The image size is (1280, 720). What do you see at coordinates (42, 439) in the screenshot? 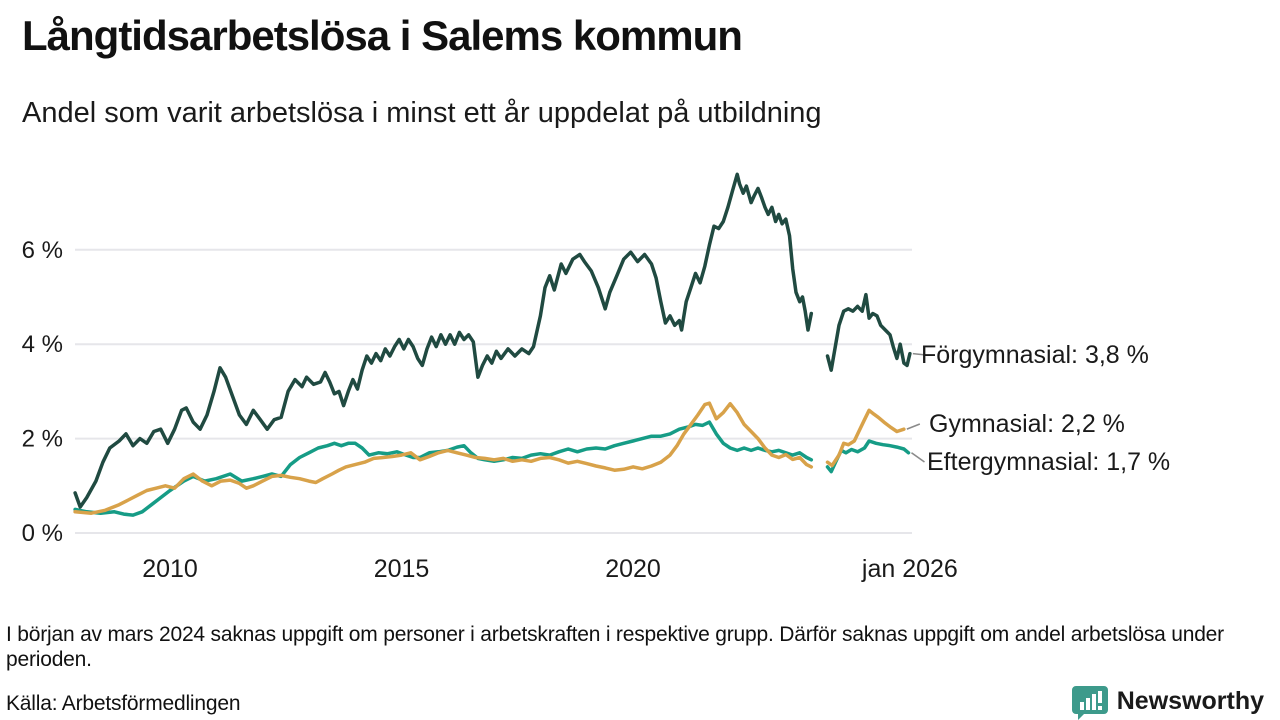
I see `y-tick-label: 2 %` at bounding box center [42, 439].